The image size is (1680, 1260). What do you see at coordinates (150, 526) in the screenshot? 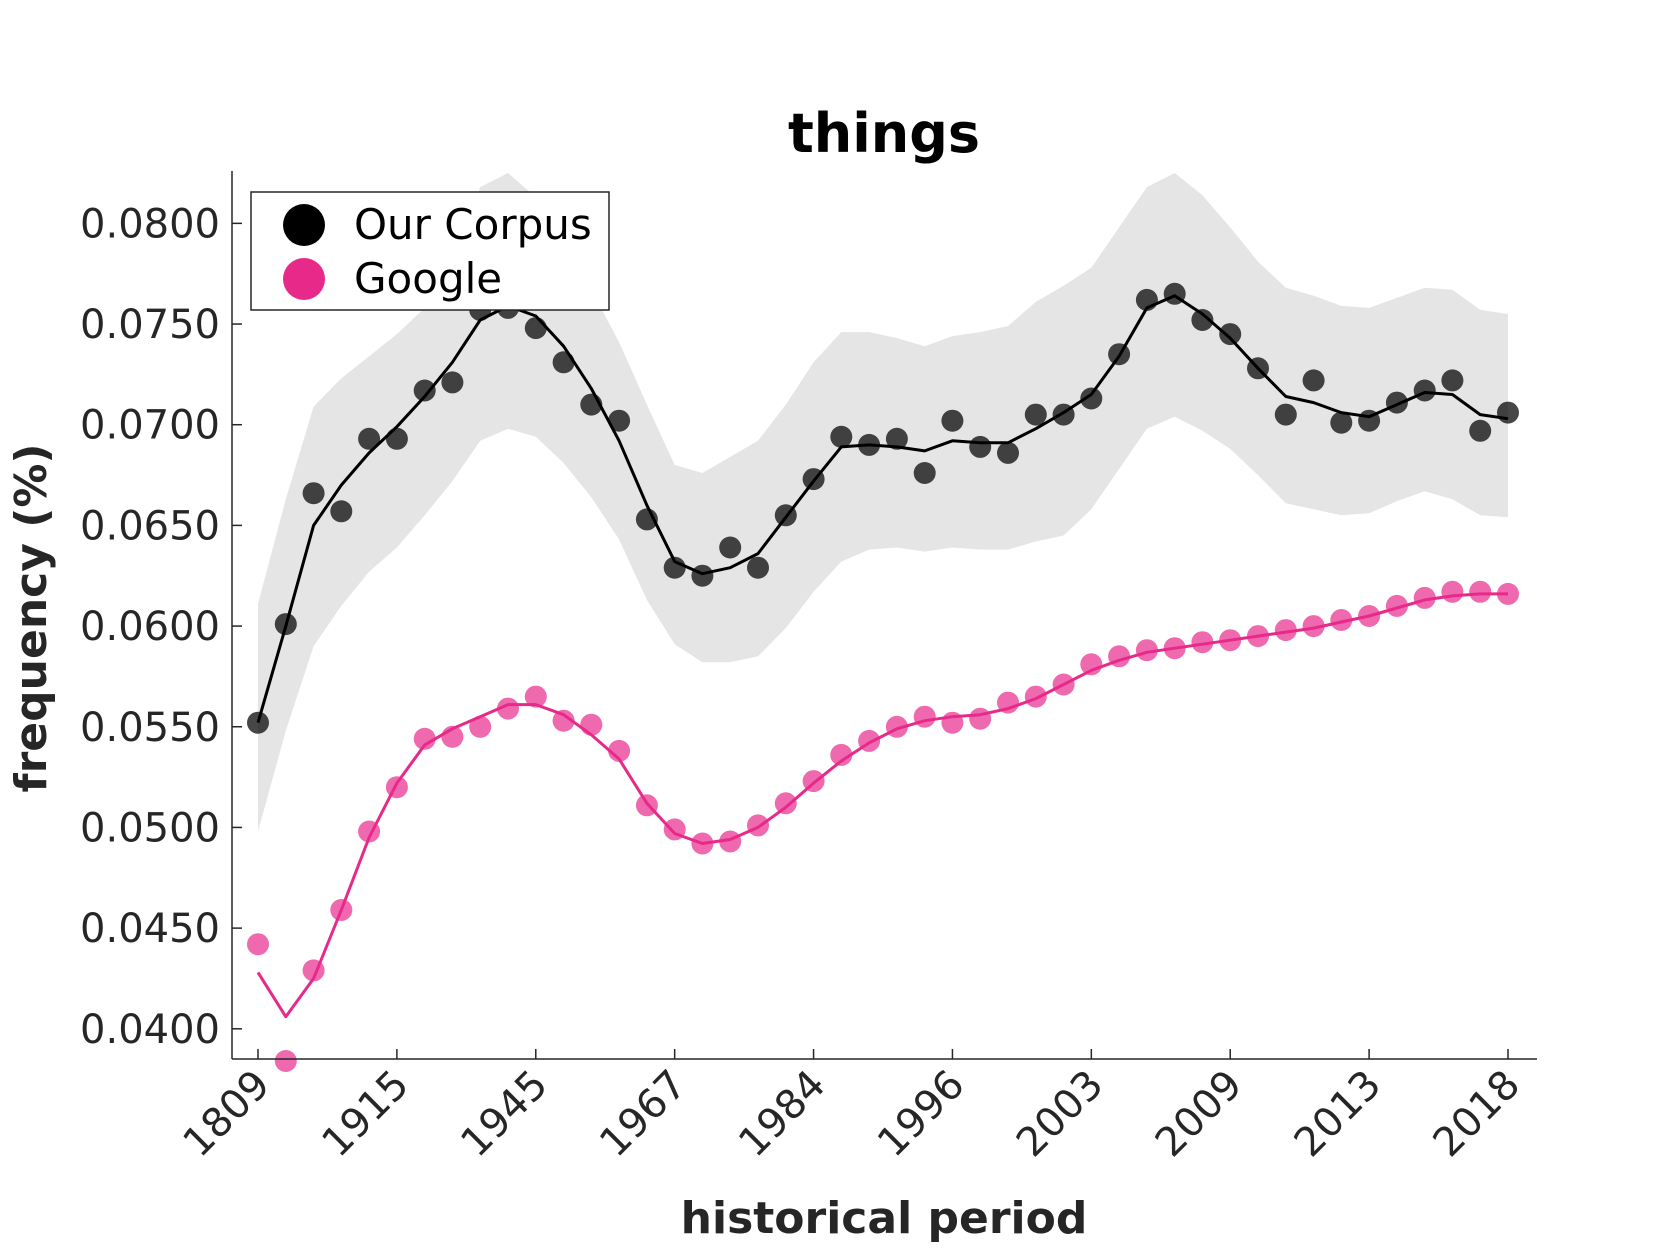
I see `y-tick-label: 0.0650` at bounding box center [150, 526].